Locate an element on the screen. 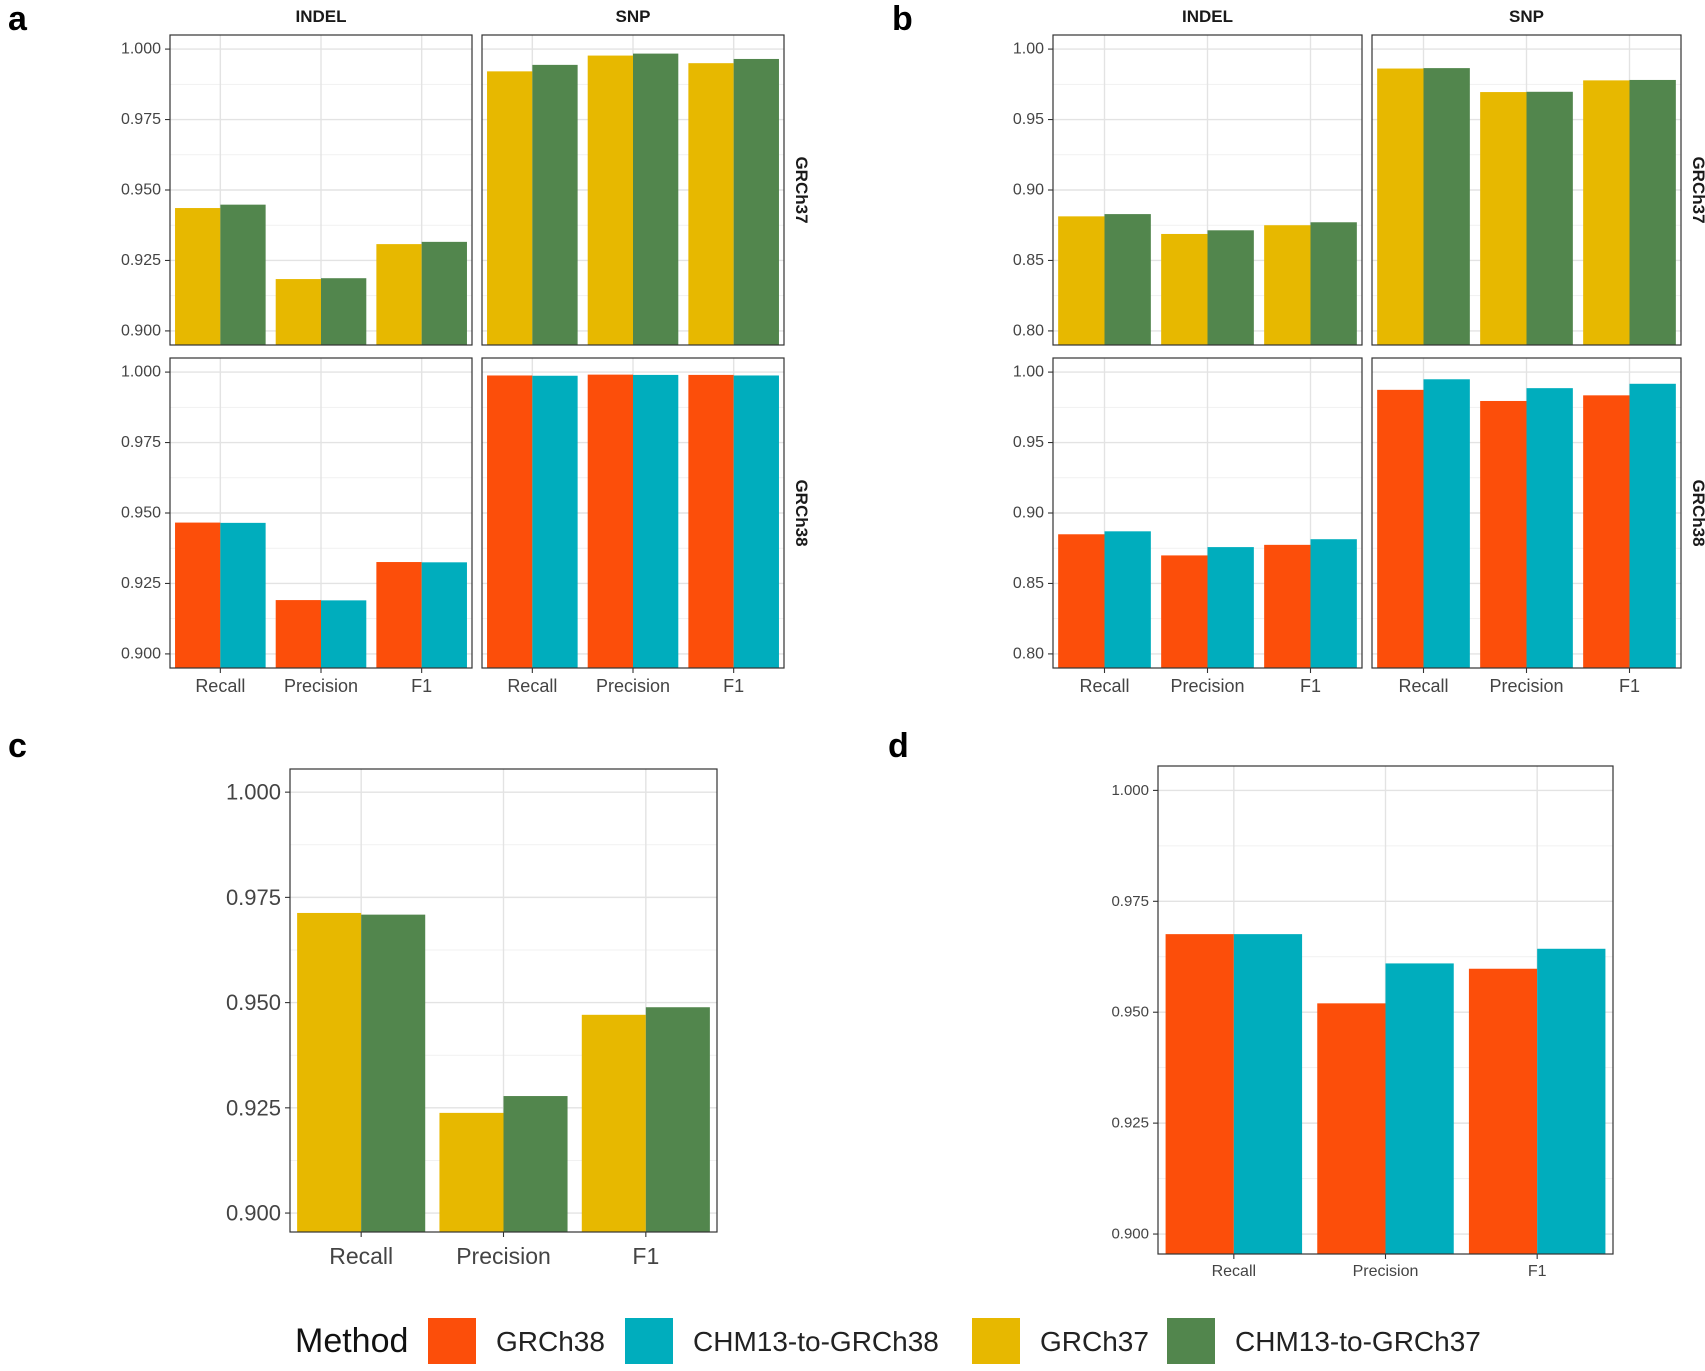 The width and height of the screenshot is (1705, 1371). a-strip-snp: SNP is located at coordinates (633, 16).